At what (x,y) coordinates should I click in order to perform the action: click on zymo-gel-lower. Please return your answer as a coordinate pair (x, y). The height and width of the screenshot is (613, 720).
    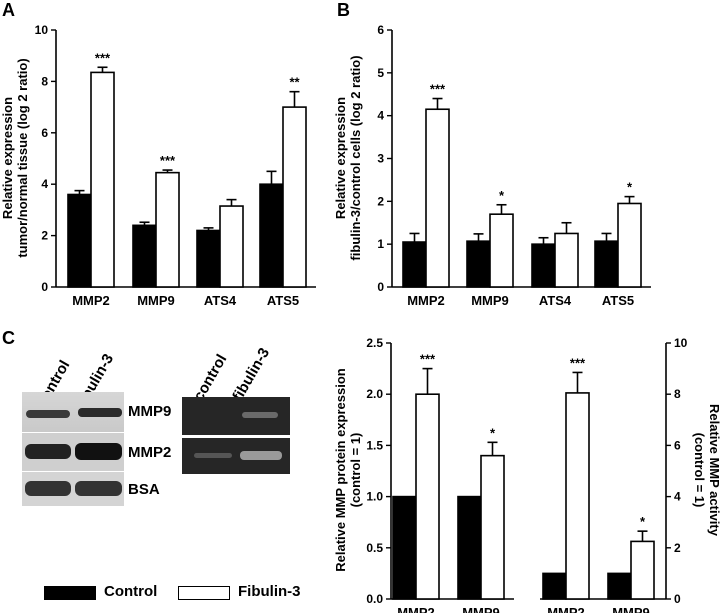
    Looking at the image, I should click on (236, 456).